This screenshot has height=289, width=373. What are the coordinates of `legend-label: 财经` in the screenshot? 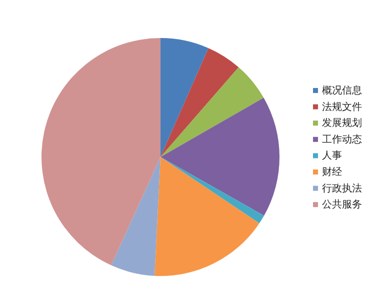 It's located at (332, 172).